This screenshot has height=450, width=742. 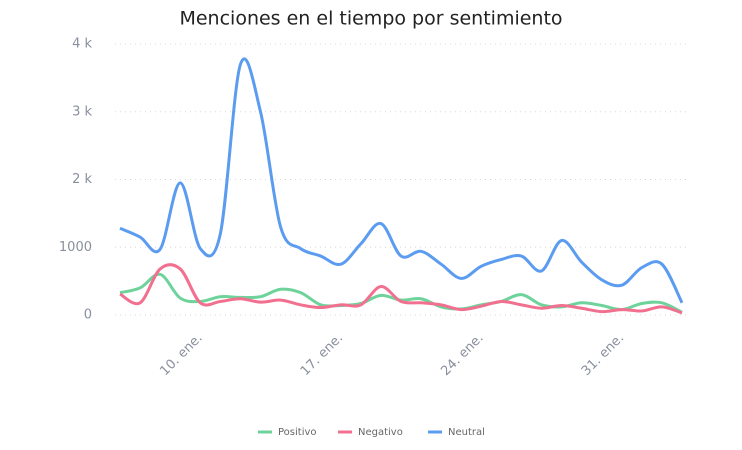 I want to click on y-tick-label: 4 k, so click(x=82, y=44).